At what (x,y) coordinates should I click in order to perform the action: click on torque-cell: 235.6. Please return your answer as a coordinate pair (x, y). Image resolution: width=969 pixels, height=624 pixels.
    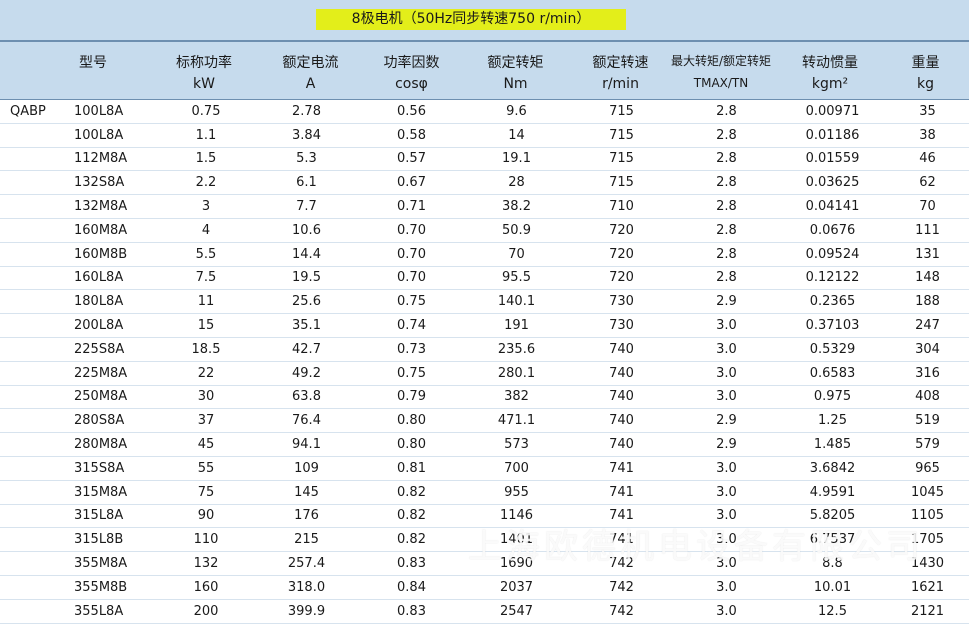
    Looking at the image, I should click on (516, 349).